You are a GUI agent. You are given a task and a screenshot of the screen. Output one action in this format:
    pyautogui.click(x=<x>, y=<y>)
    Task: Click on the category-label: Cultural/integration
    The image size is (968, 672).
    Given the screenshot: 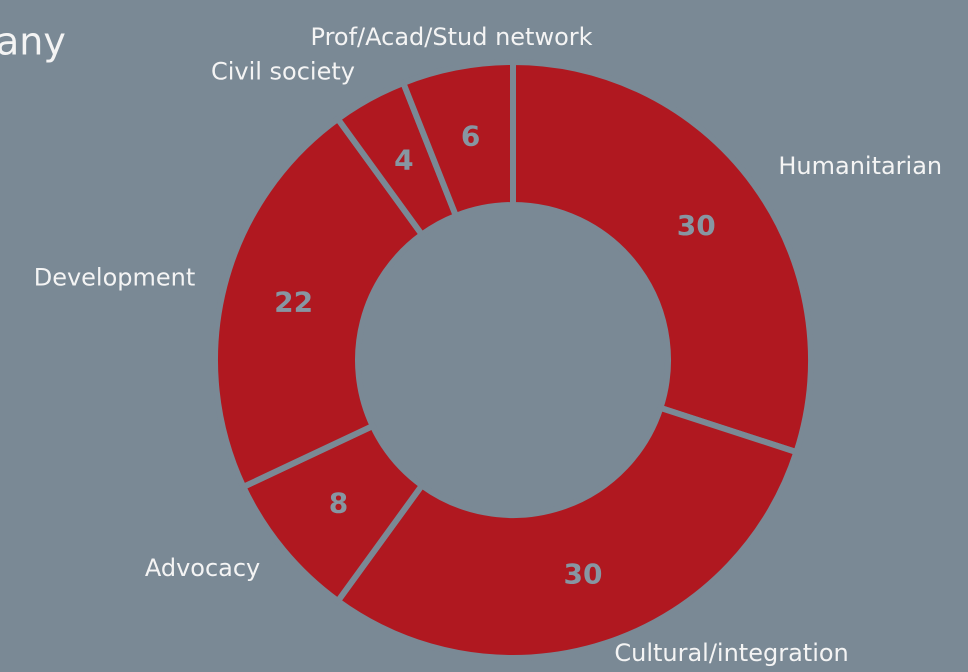 What is the action you would take?
    pyautogui.click(x=731, y=653)
    